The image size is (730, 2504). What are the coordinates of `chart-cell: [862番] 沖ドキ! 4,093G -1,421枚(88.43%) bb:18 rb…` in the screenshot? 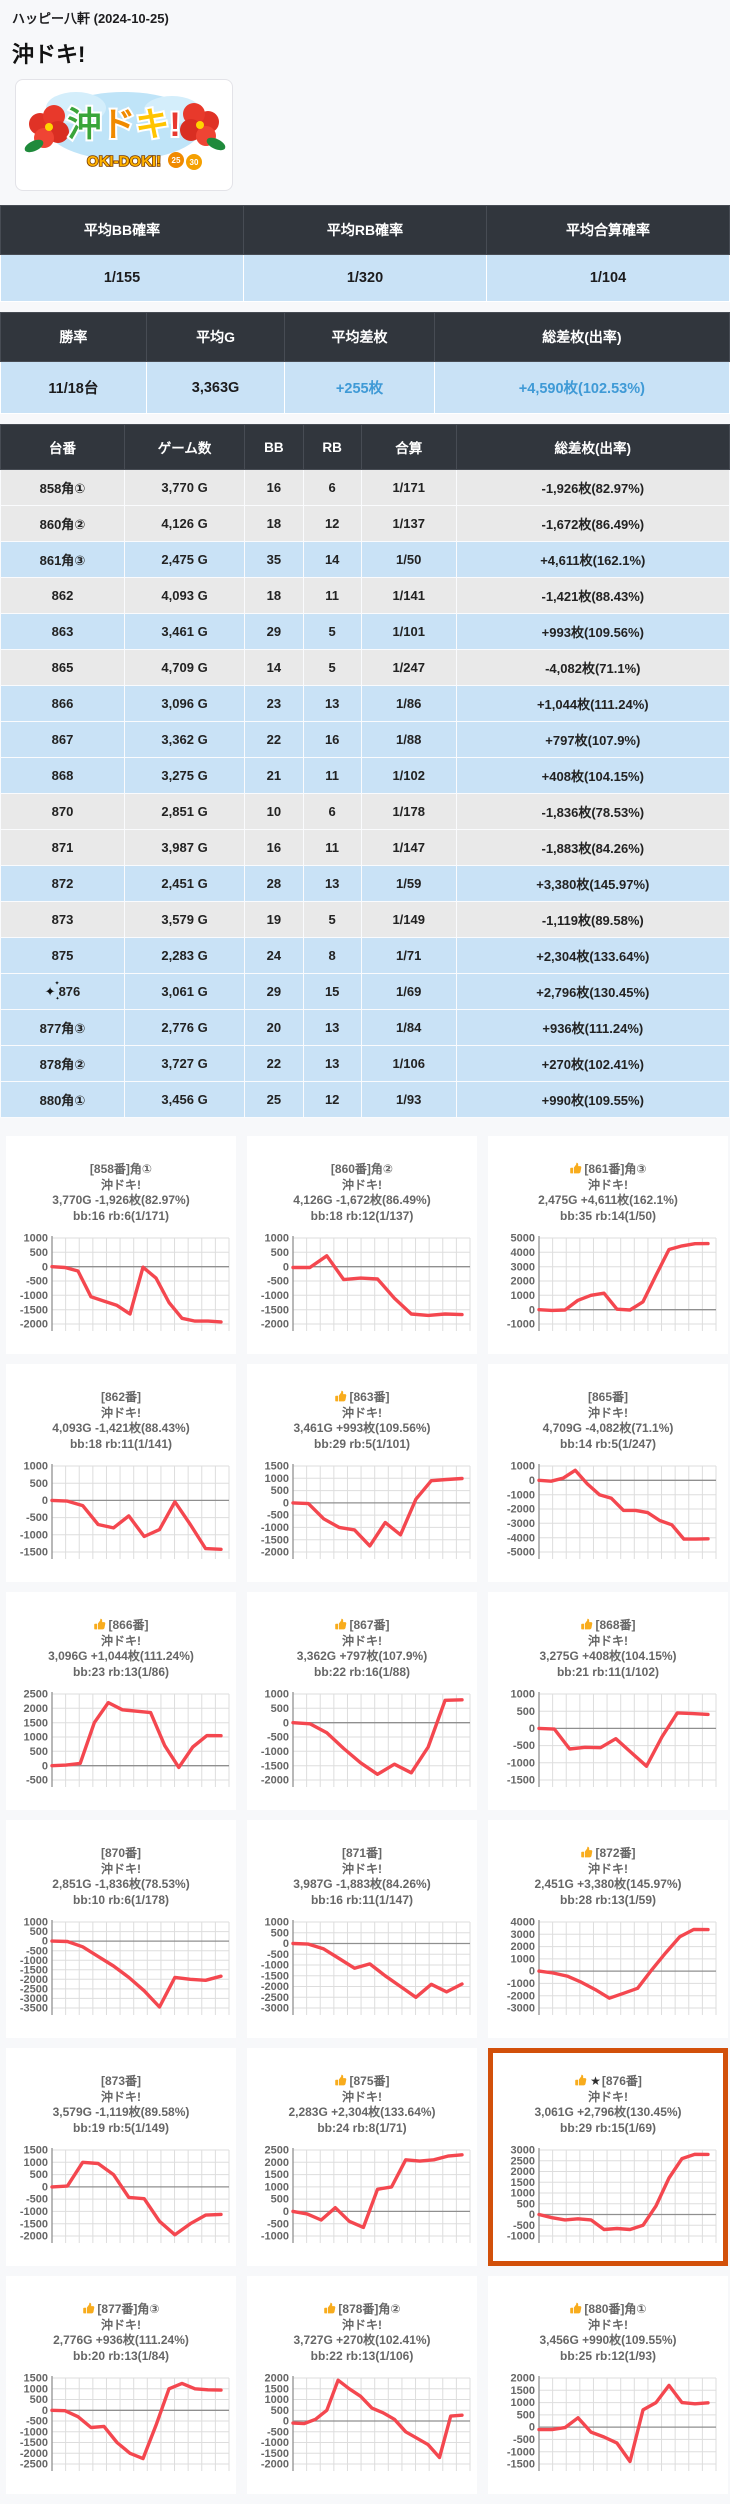 It's located at (121, 1473).